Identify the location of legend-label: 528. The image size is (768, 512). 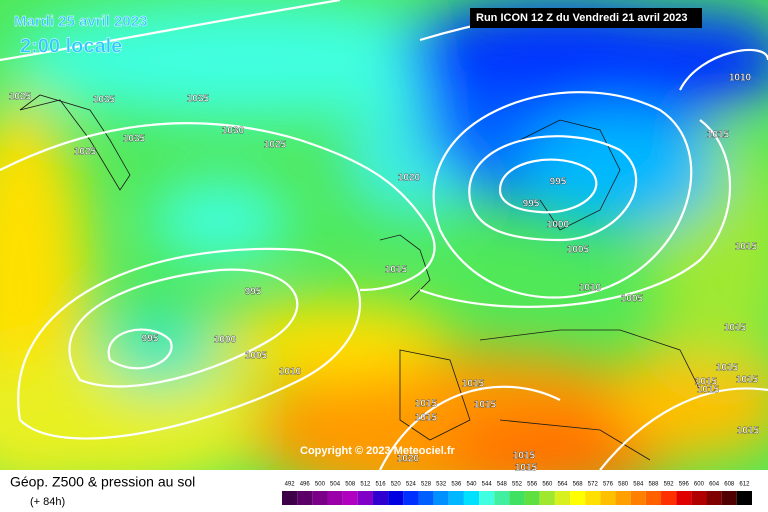
(426, 485).